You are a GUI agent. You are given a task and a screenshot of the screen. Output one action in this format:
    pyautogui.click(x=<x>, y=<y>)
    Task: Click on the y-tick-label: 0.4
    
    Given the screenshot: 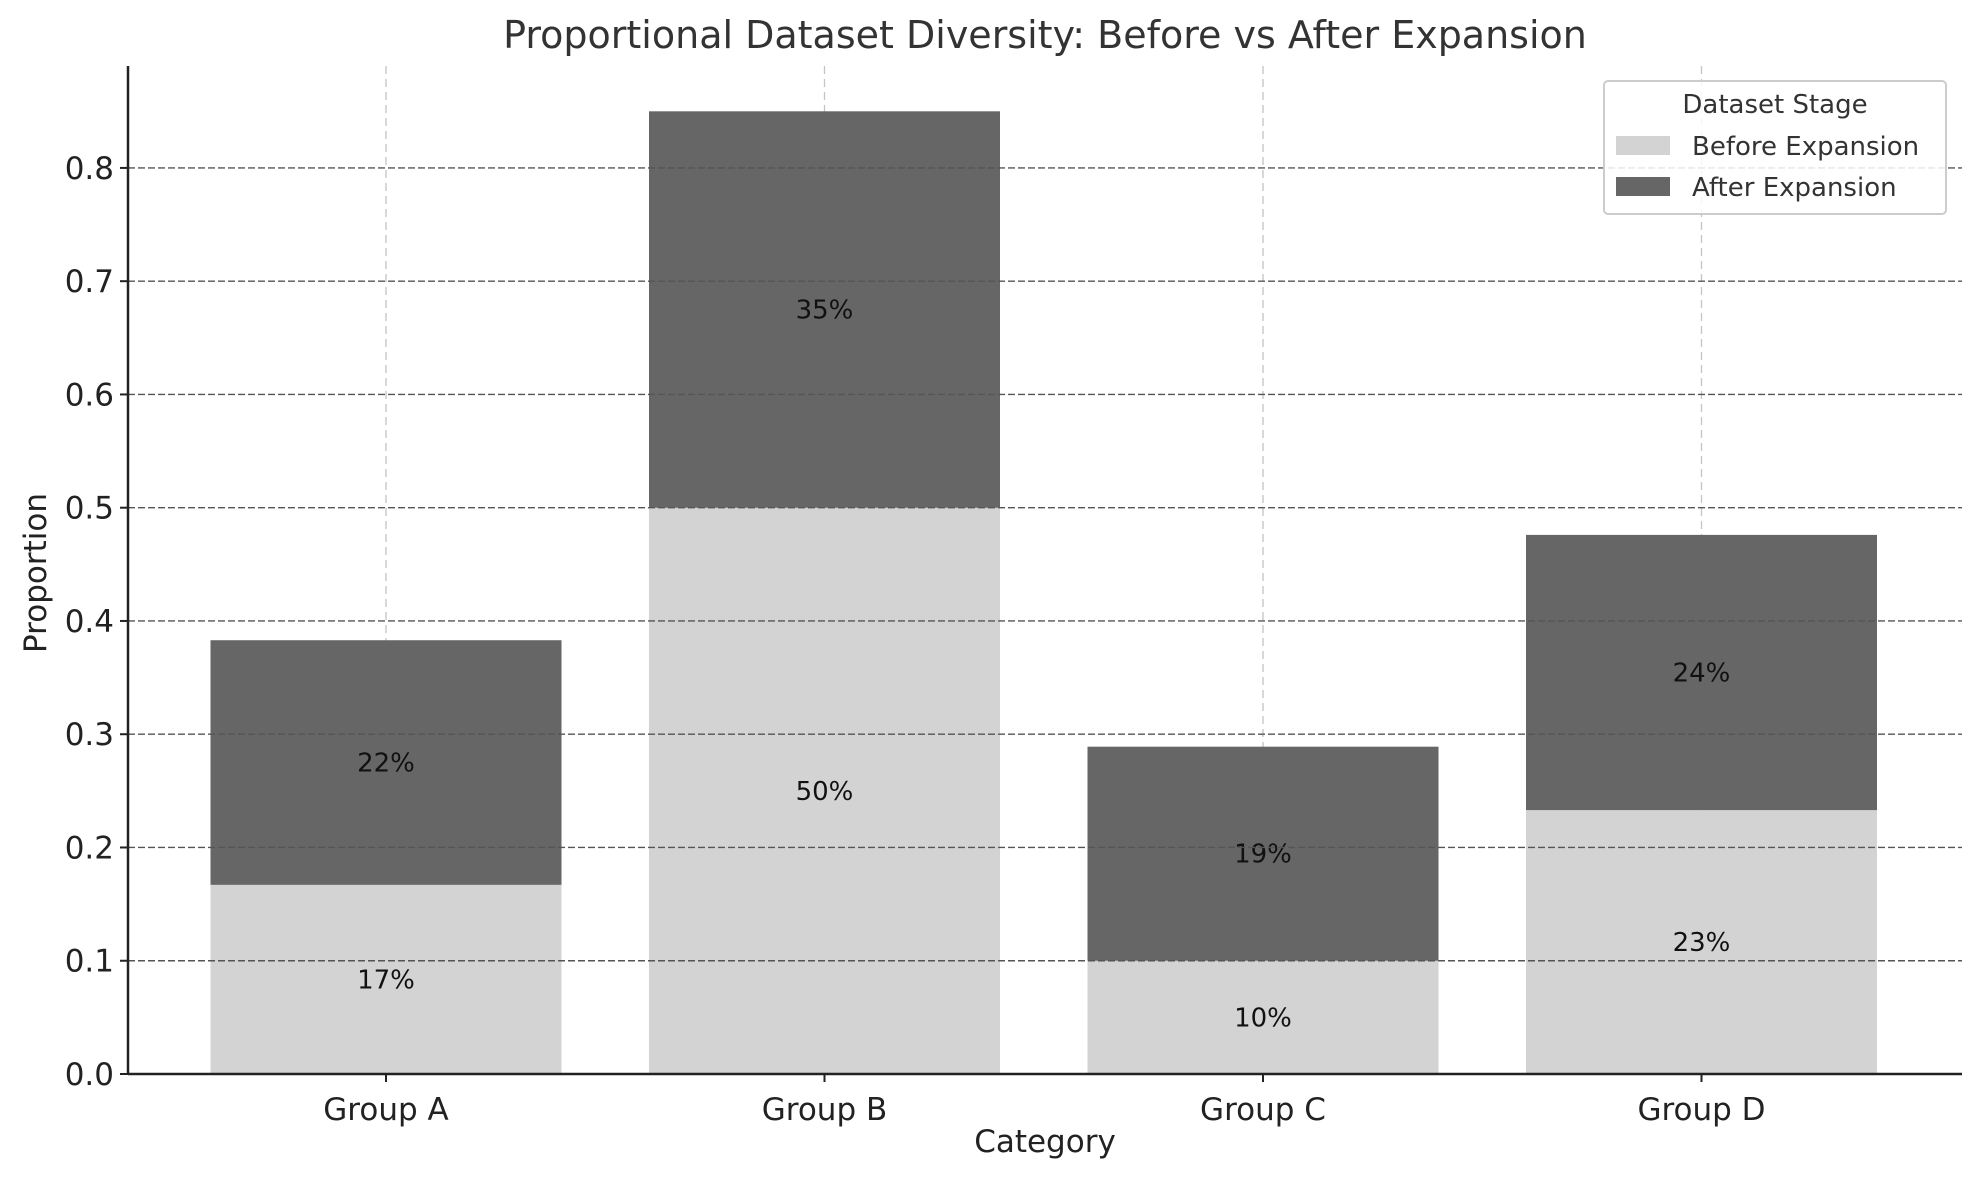 What is the action you would take?
    pyautogui.click(x=89, y=622)
    